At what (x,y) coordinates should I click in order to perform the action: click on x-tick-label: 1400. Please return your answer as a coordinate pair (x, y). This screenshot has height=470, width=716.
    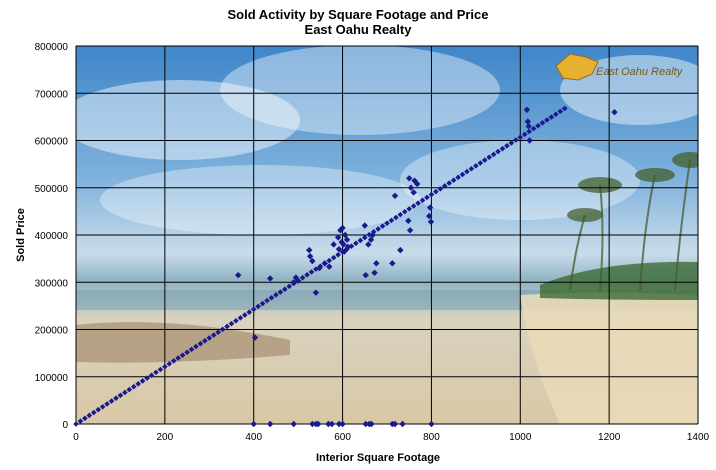
    Looking at the image, I should click on (698, 437).